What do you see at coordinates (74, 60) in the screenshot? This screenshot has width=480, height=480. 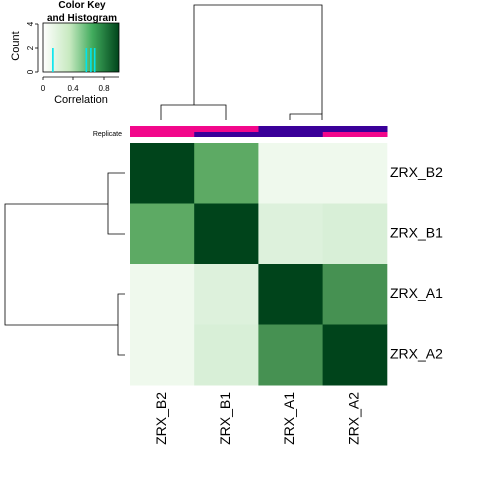 I see `color-key-histogram` at bounding box center [74, 60].